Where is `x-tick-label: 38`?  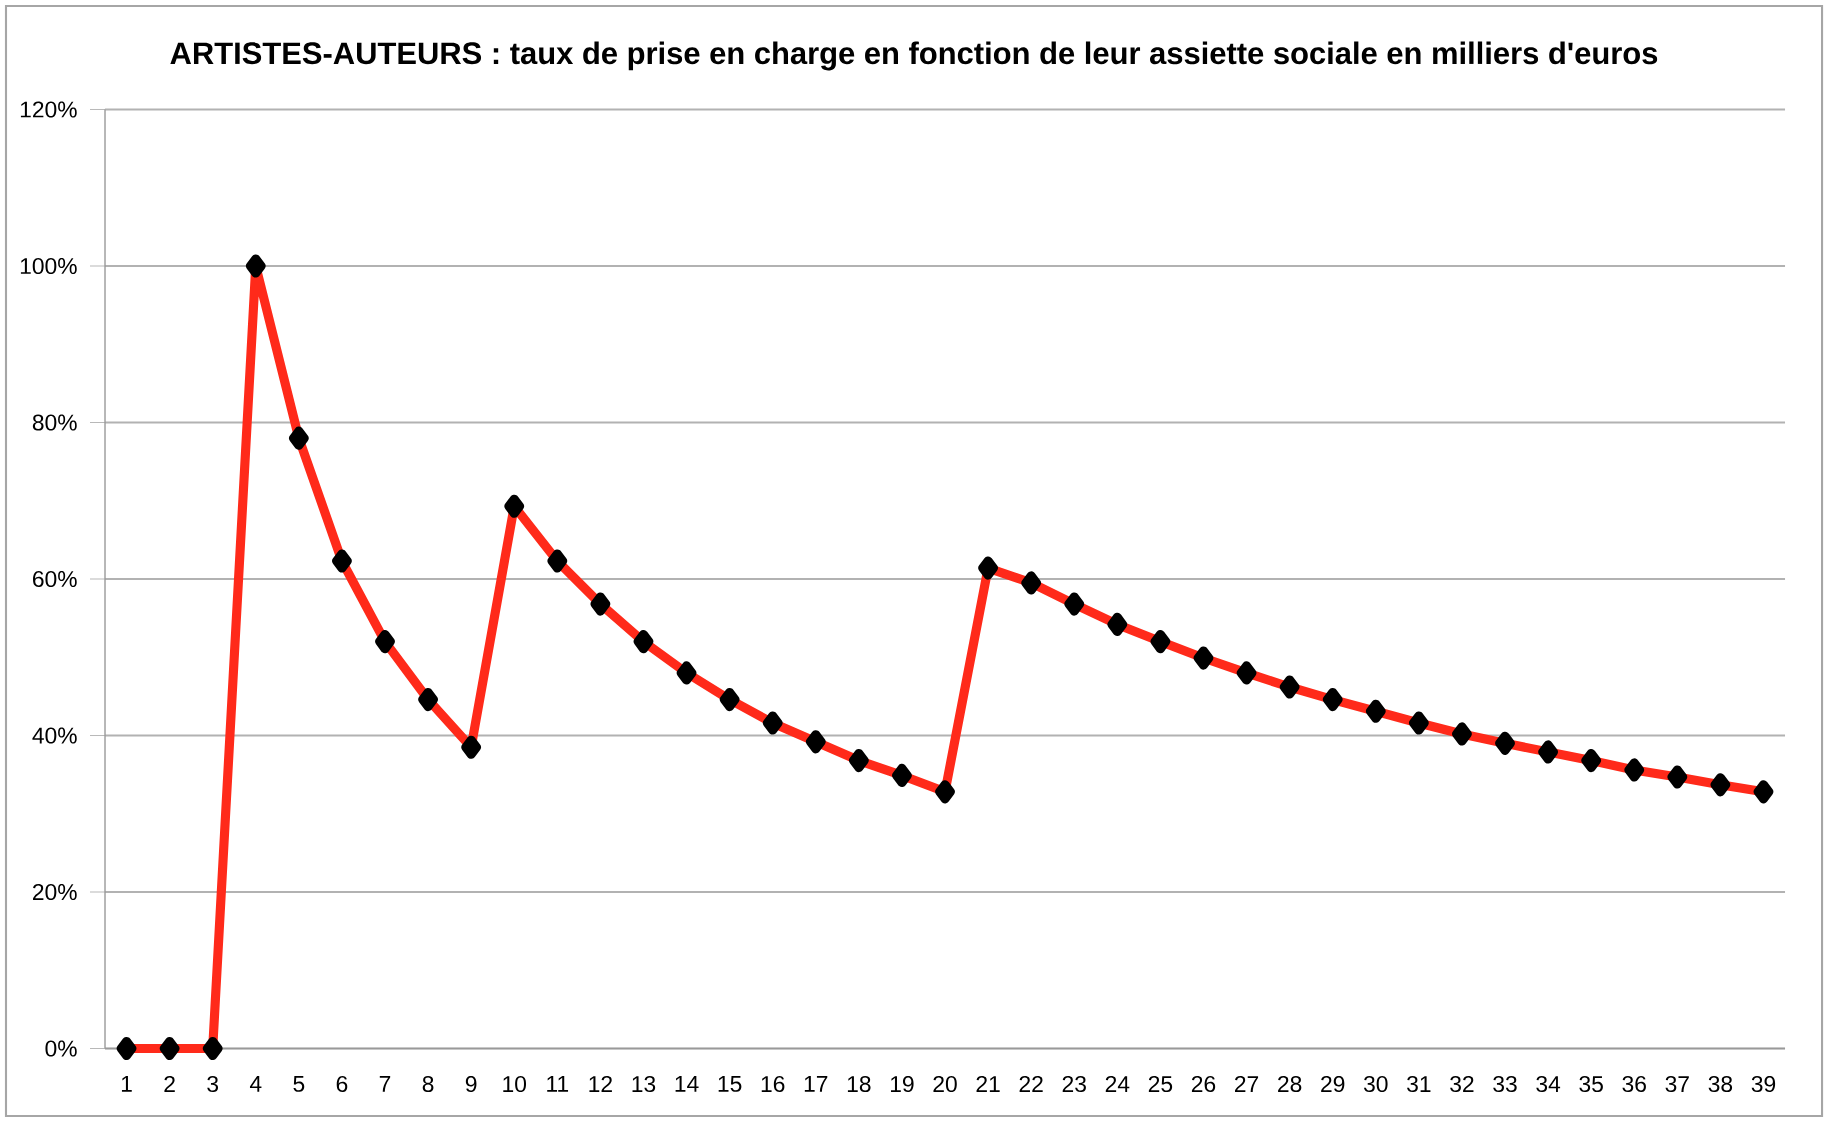 x-tick-label: 38 is located at coordinates (1720, 1084).